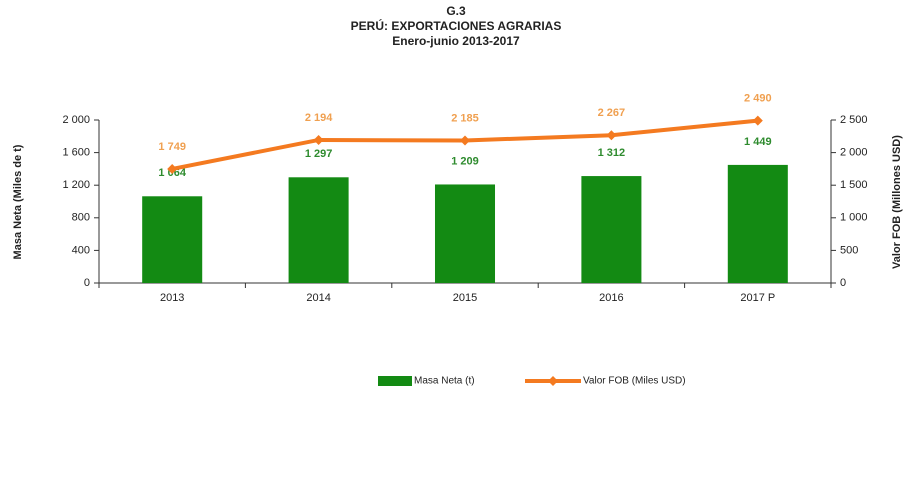 This screenshot has height=504, width=913. Describe the element at coordinates (843, 283) in the screenshot. I see `y2-tick-label: 0` at that location.